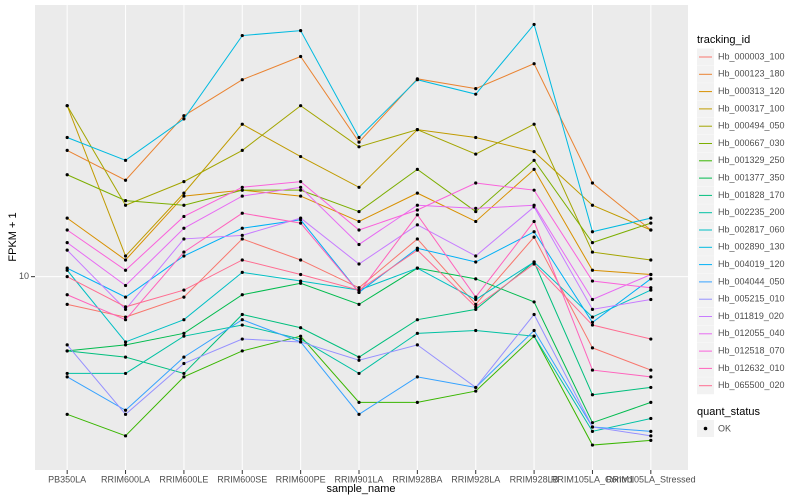 The width and height of the screenshot is (800, 500). What do you see at coordinates (723, 40) in the screenshot?
I see `legend-title: tracking_id` at bounding box center [723, 40].